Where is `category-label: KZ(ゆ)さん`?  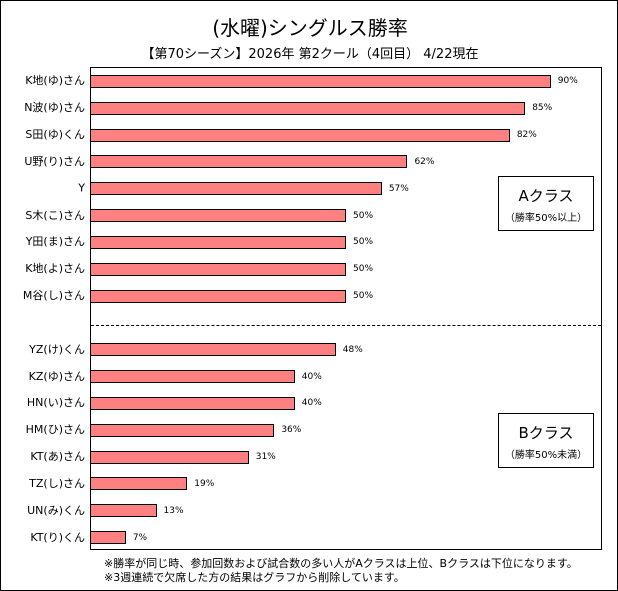 category-label: KZ(ゆ)さん is located at coordinates (56, 376).